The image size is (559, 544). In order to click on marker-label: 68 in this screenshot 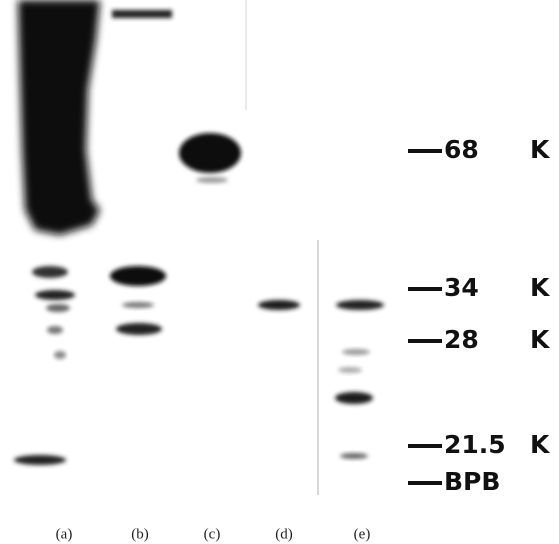, I will do `click(461, 149)`.